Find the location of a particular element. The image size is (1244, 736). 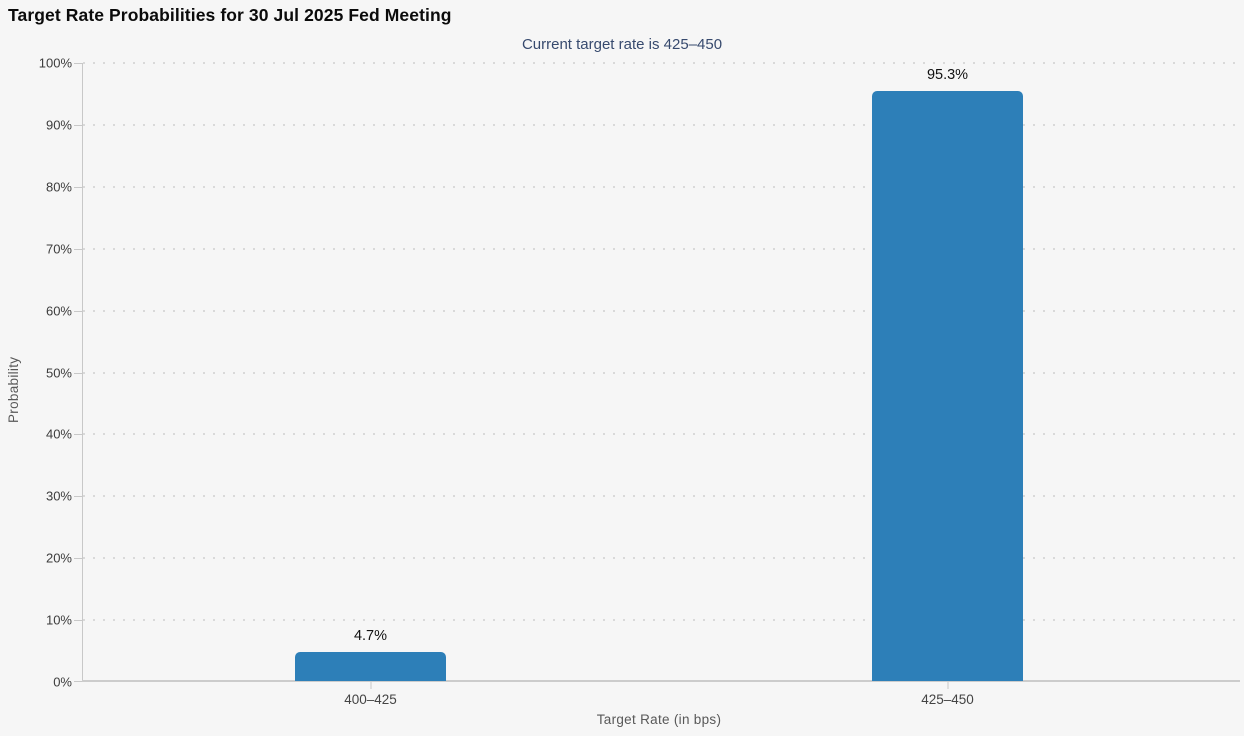

x-axis-line is located at coordinates (661, 681).